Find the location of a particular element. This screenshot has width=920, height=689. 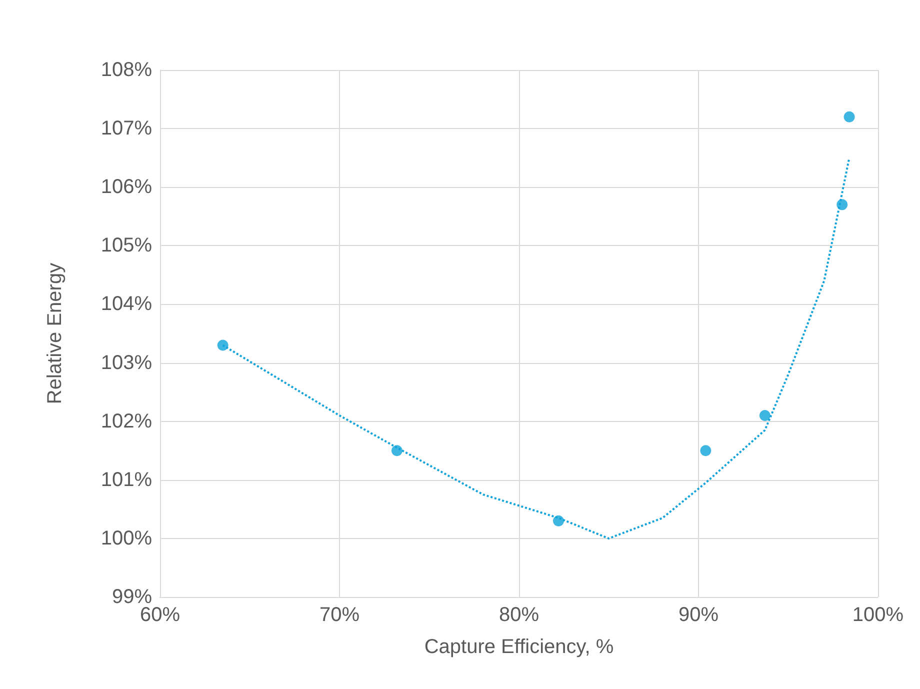

y-tick-label: 106% is located at coordinates (126, 187).